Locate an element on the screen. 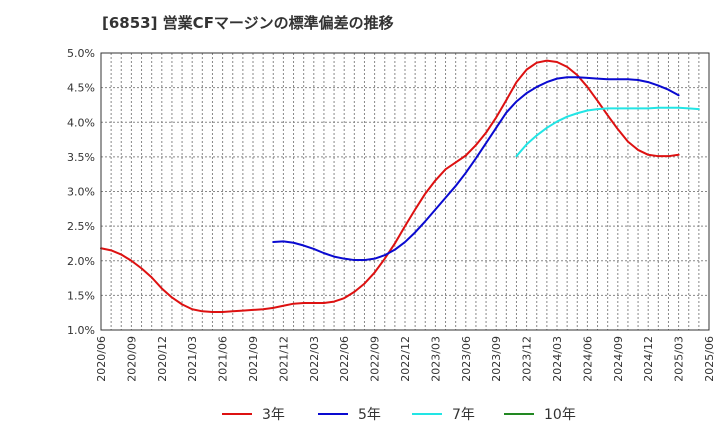 The image size is (720, 440). legend-item-5y: 5年 is located at coordinates (349, 414).